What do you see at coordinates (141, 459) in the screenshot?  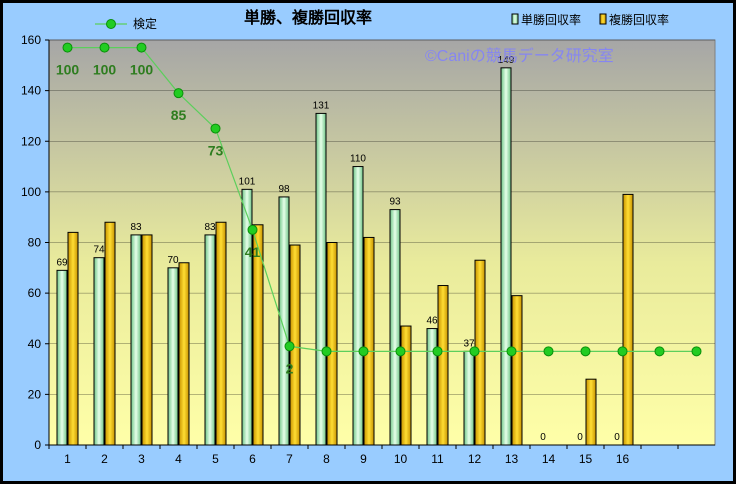 I see `x-tick-label: 3` at bounding box center [141, 459].